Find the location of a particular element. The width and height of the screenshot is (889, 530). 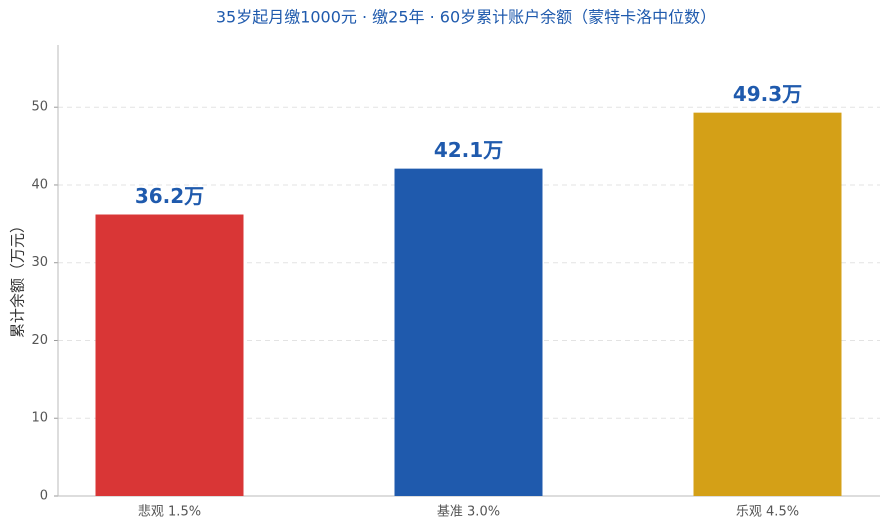

y-tick-label: 10 is located at coordinates (39, 418).